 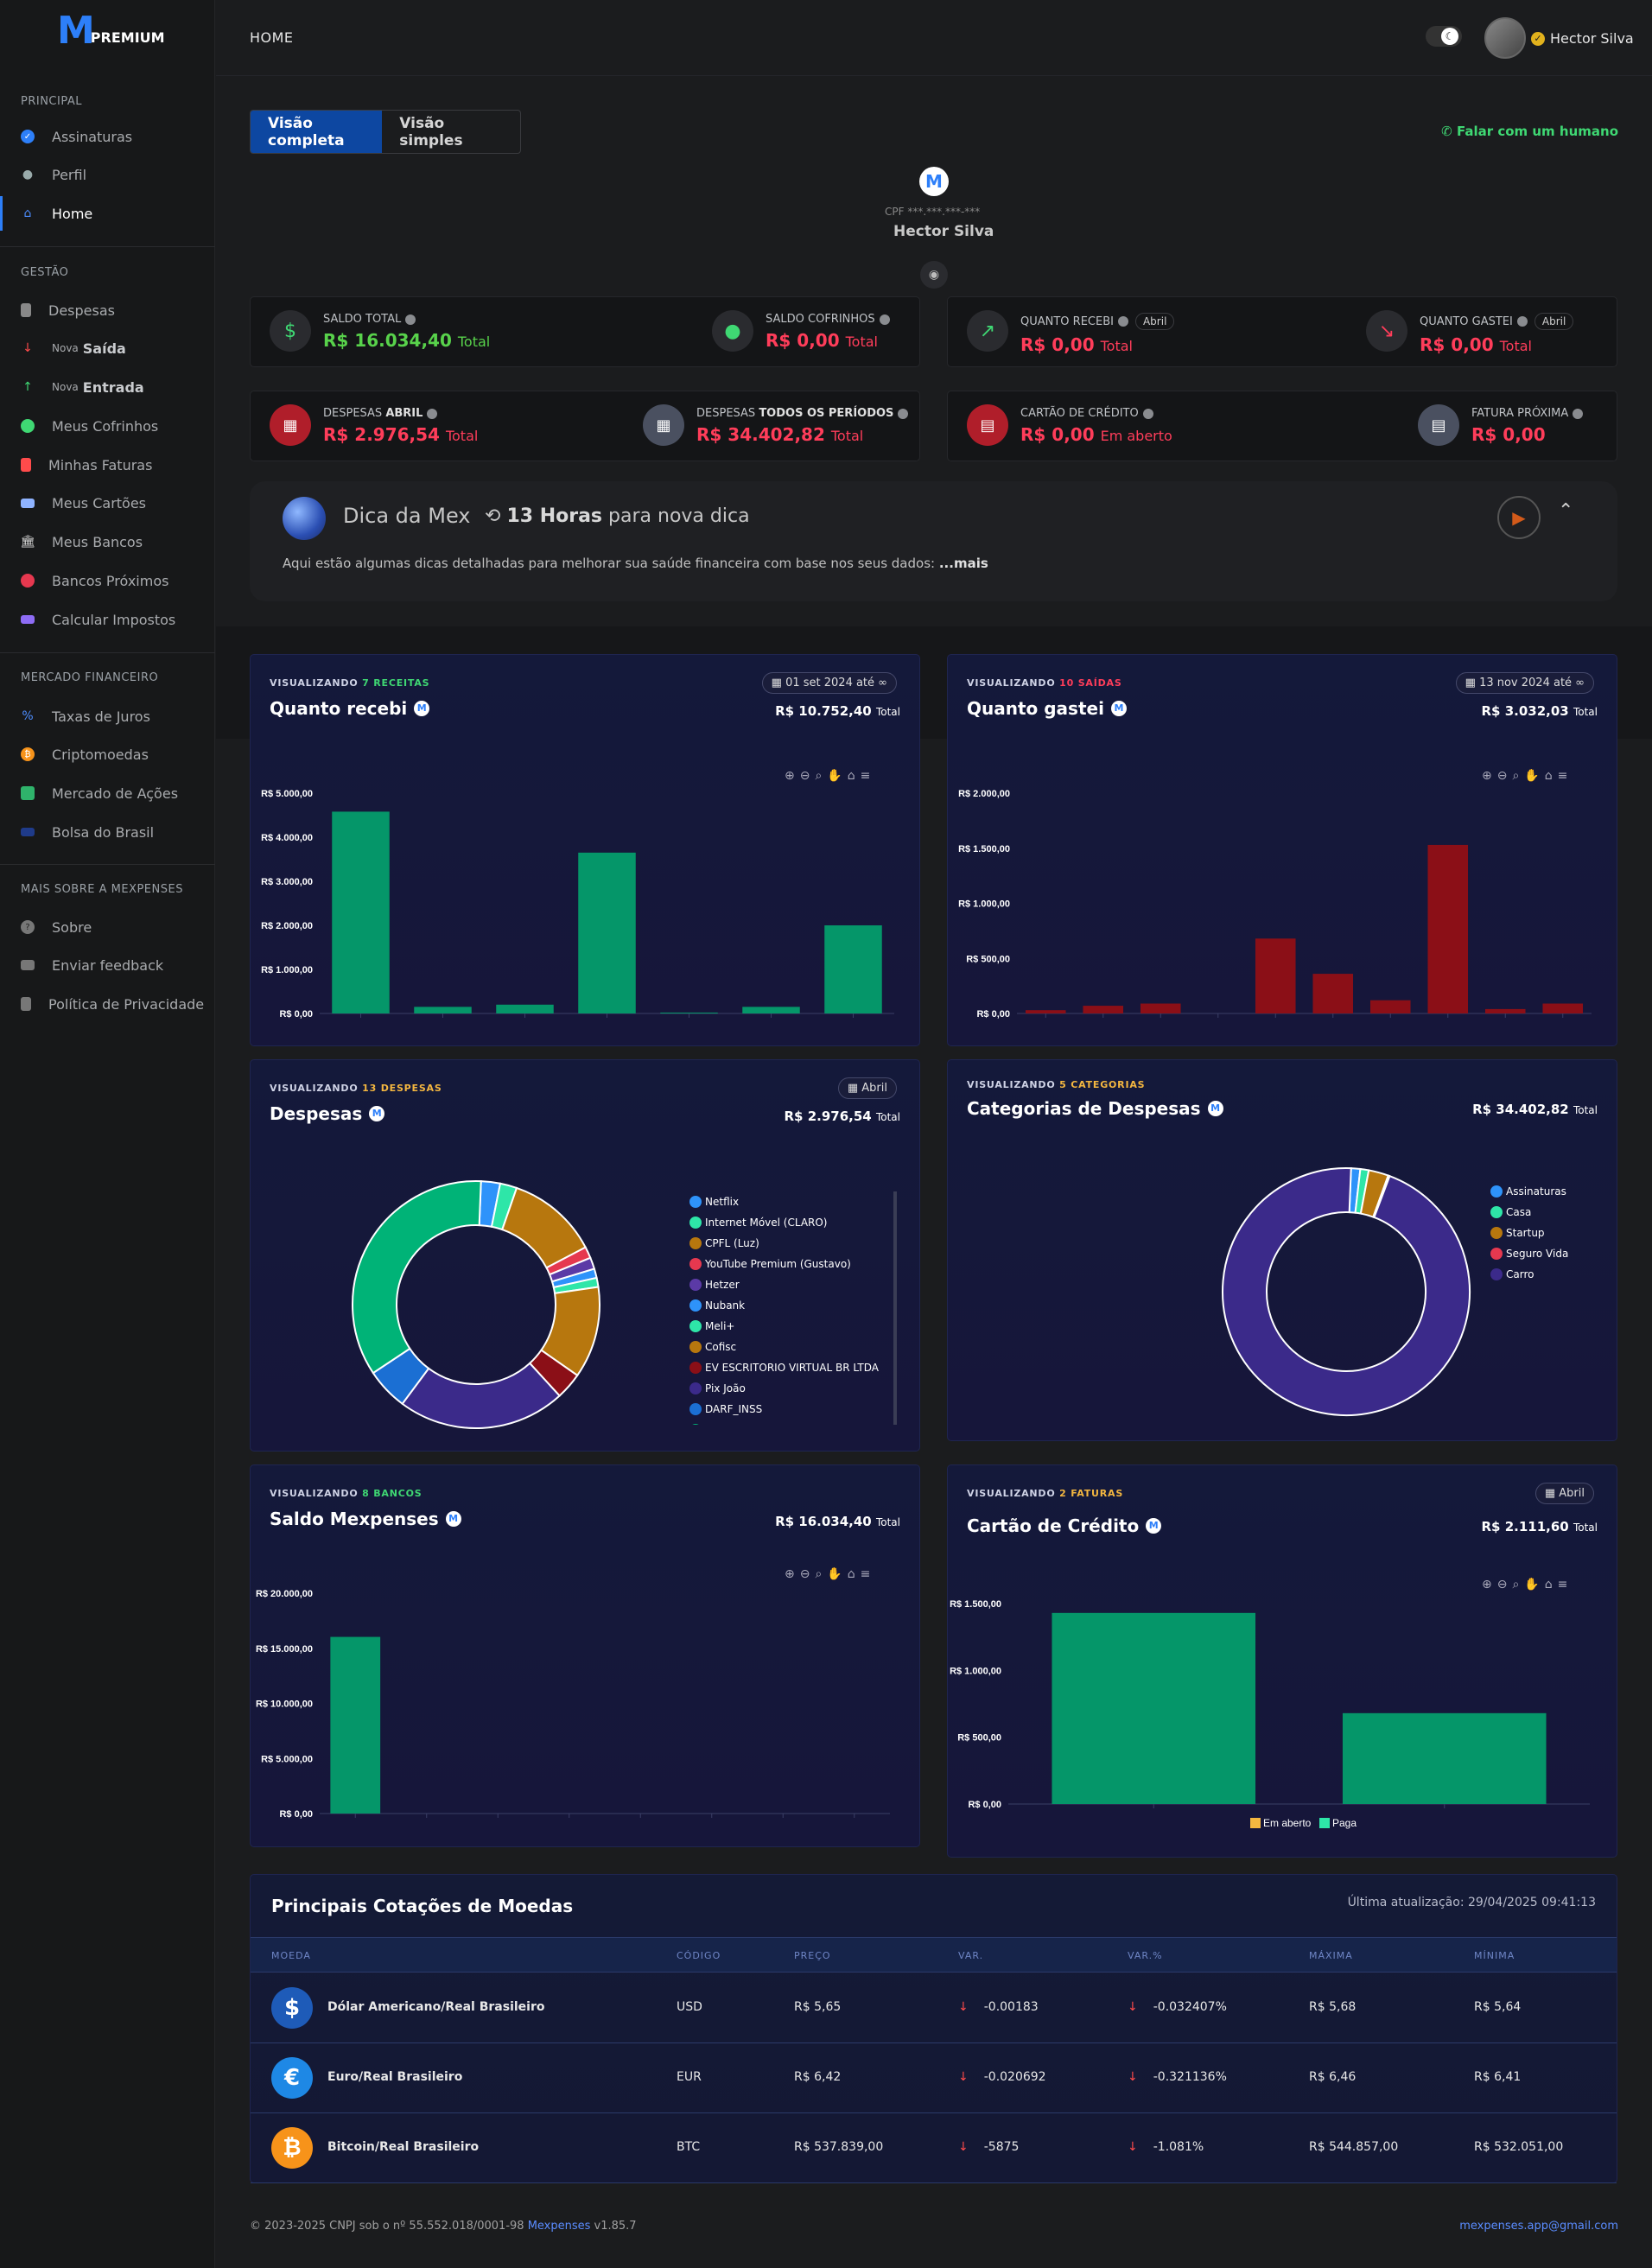 What do you see at coordinates (791, 1201) in the screenshot?
I see `legend-item: Netflix` at bounding box center [791, 1201].